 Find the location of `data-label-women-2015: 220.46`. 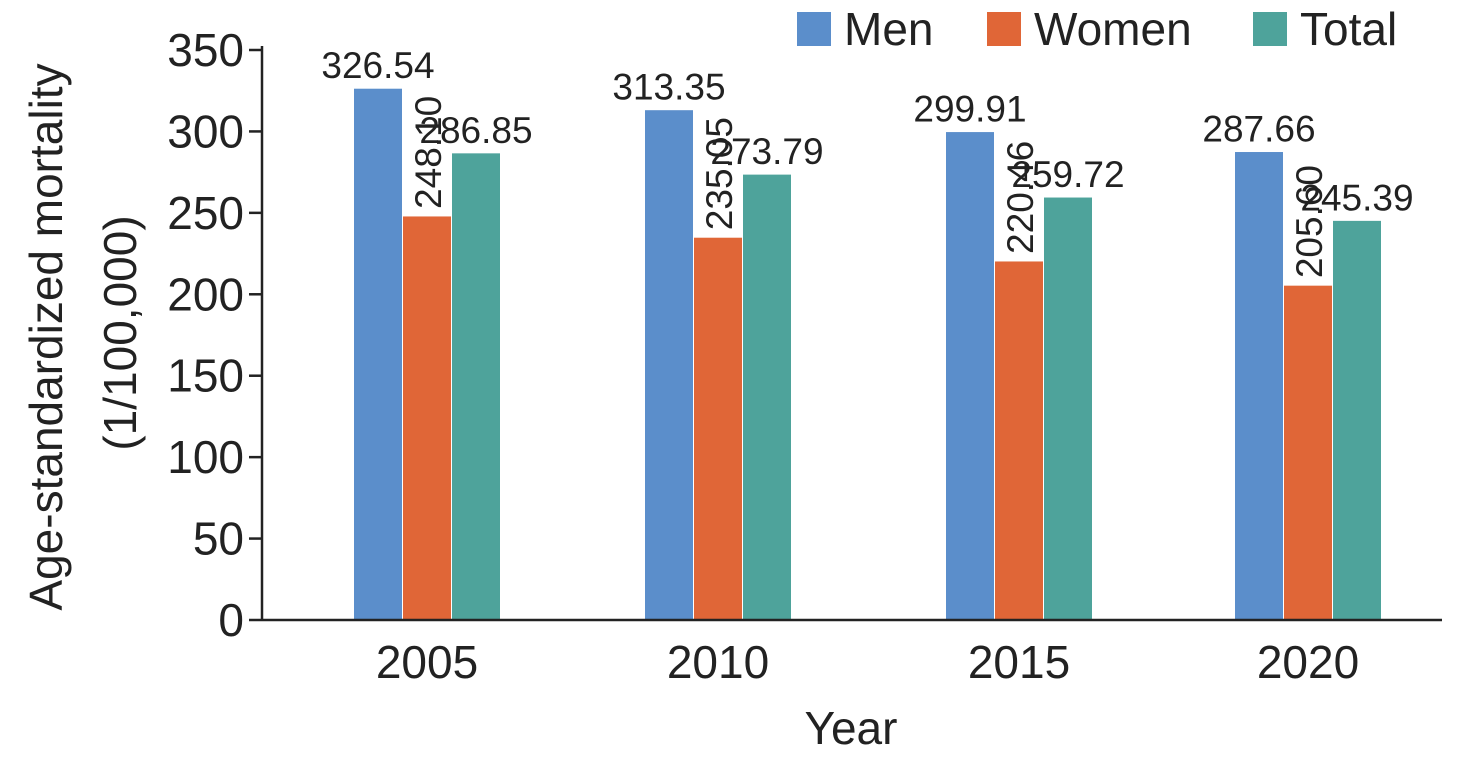

data-label-women-2015: 220.46 is located at coordinates (1020, 197).